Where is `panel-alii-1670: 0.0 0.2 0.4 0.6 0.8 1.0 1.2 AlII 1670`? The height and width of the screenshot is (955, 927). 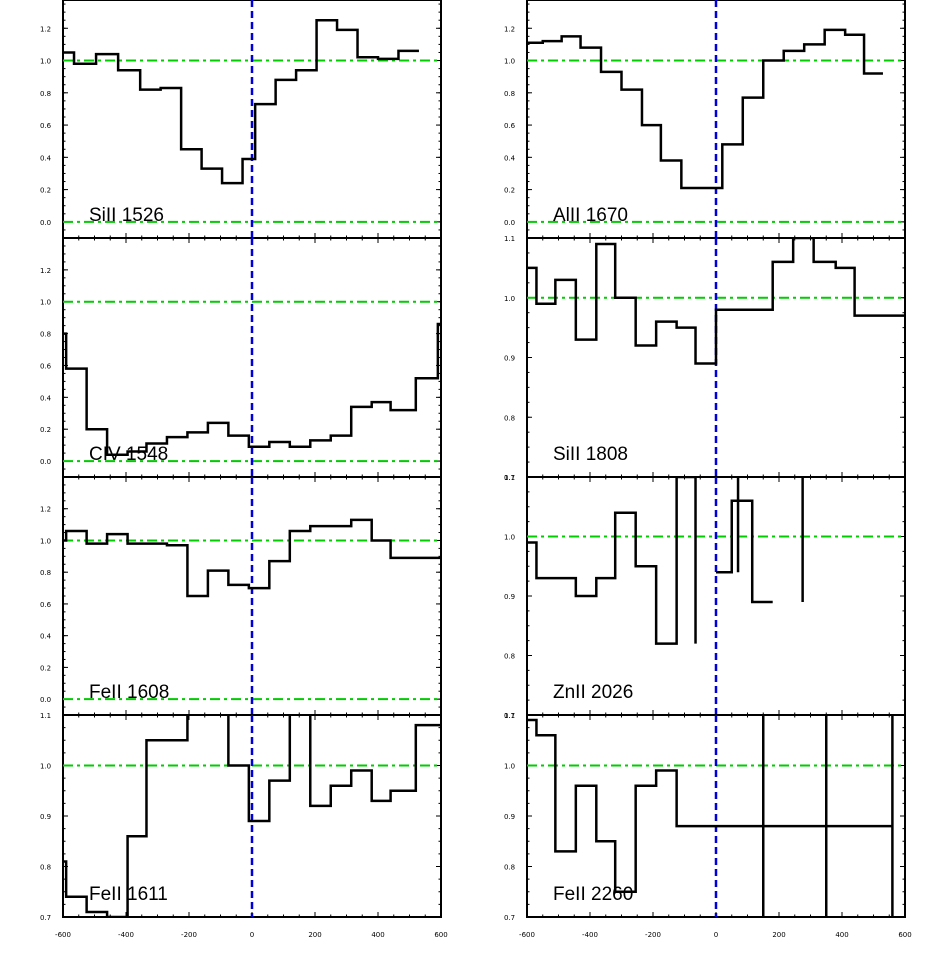 panel-alii-1670: 0.0 0.2 0.4 0.6 0.8 1.0 1.2 AlII 1670 is located at coordinates (705, 119).